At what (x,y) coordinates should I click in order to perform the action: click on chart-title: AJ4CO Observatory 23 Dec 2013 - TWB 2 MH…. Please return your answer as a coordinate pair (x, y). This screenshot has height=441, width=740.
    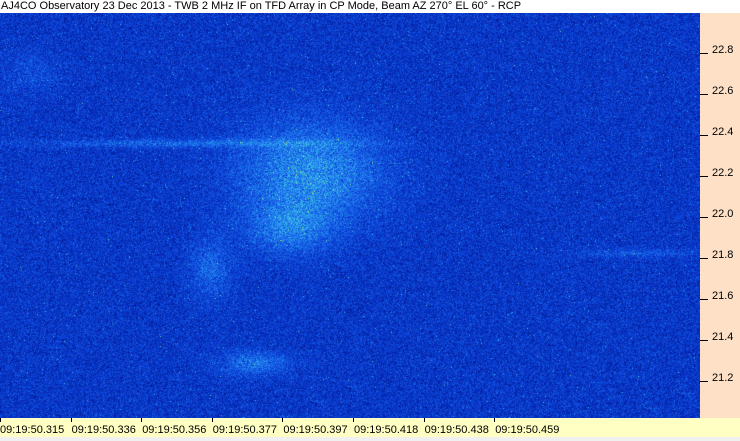
    Looking at the image, I should click on (370, 6).